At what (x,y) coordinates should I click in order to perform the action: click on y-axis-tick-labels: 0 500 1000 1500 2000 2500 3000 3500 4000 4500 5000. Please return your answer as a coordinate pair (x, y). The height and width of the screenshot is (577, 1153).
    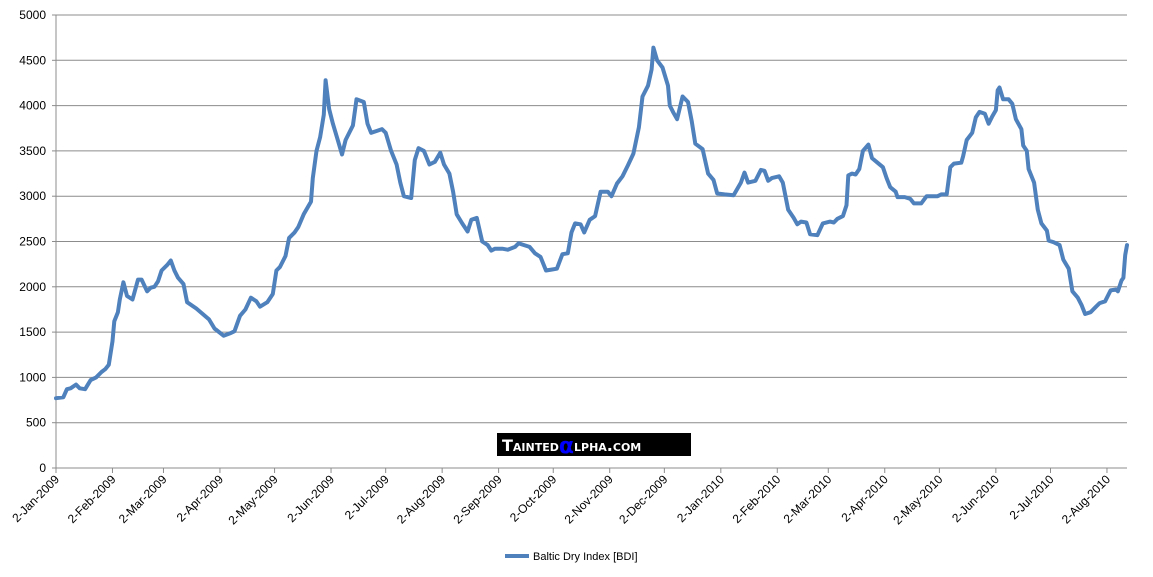
    Looking at the image, I should click on (32, 241).